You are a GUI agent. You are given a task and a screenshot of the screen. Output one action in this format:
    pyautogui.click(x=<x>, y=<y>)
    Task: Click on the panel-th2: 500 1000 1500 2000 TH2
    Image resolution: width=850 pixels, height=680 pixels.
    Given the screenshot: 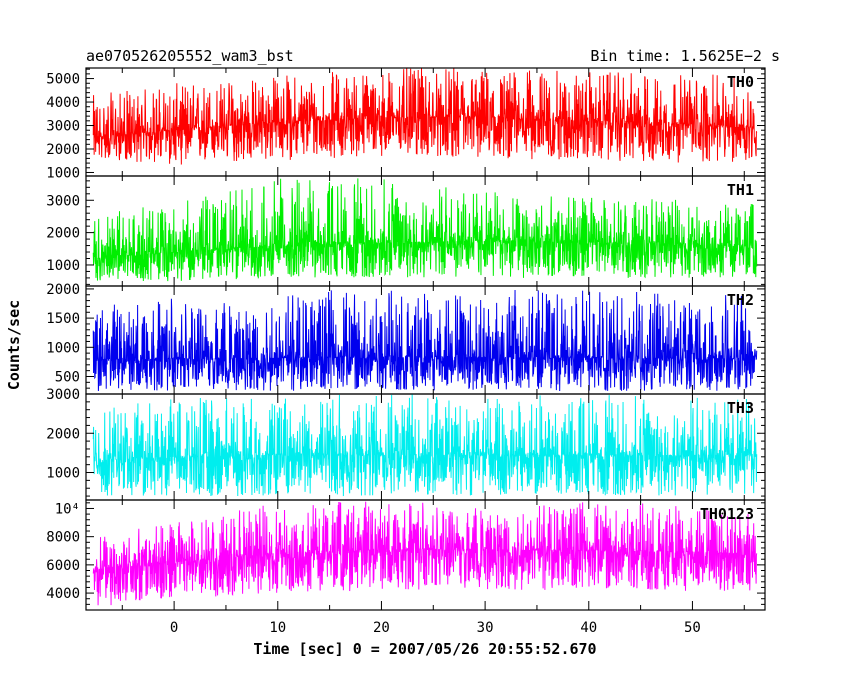 What is the action you would take?
    pyautogui.click(x=406, y=338)
    